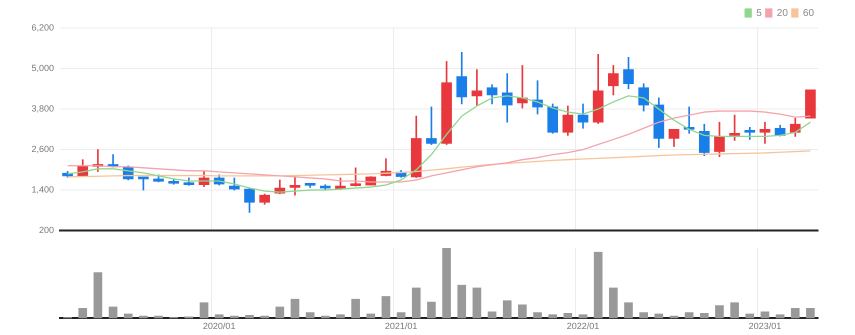  What do you see at coordinates (401, 326) in the screenshot?
I see `x-tick-label: 2021/01` at bounding box center [401, 326].